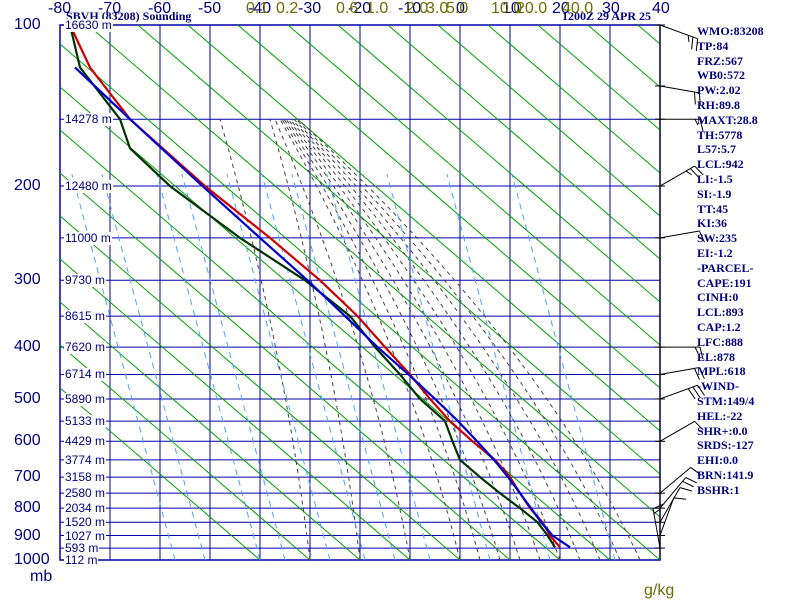  Describe the element at coordinates (724, 282) in the screenshot. I see `index-item: CAPE:191` at that location.